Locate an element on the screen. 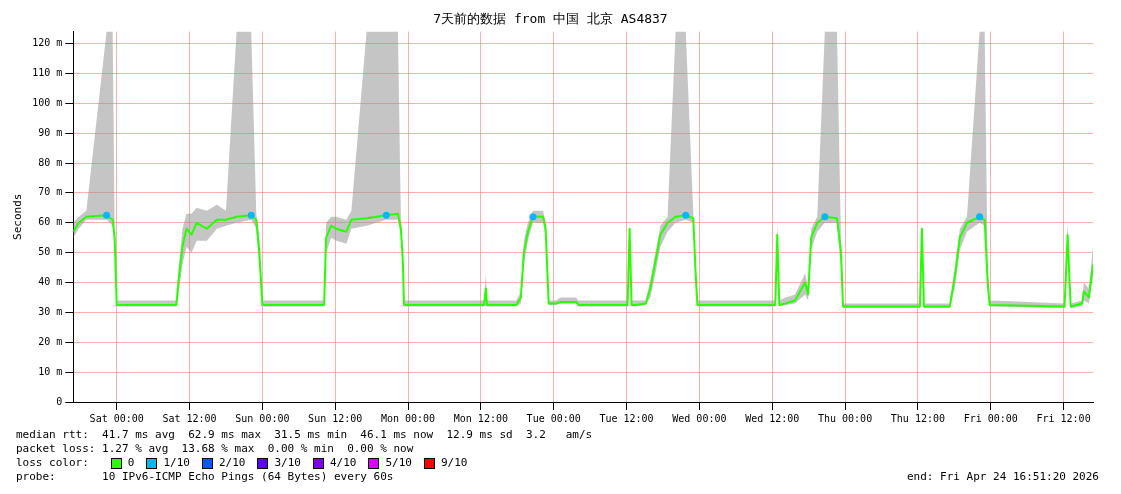  x-tick-label: Mon 12:00 is located at coordinates (480, 418).